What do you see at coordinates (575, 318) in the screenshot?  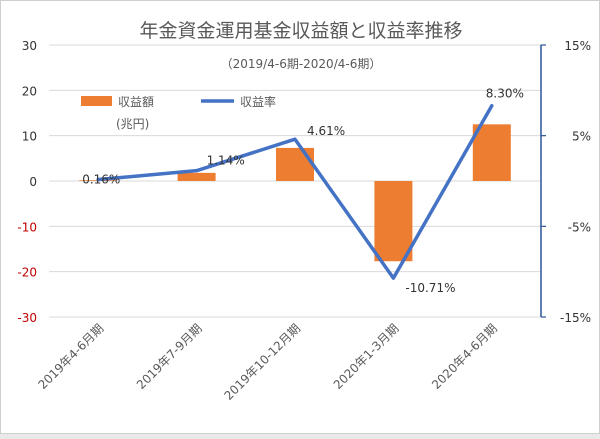 I see `right-tick-label: -15%` at bounding box center [575, 318].